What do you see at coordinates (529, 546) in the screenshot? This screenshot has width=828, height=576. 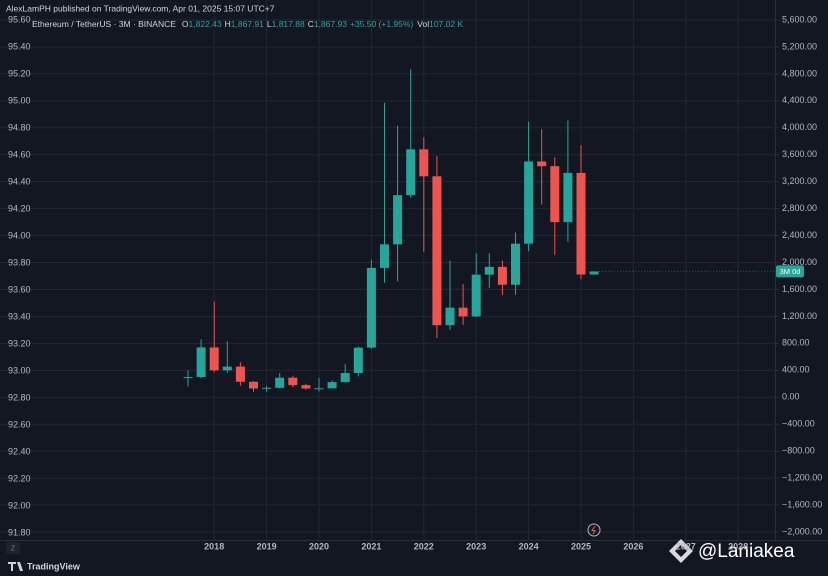 I see `x-tick-label: 2024` at bounding box center [529, 546].